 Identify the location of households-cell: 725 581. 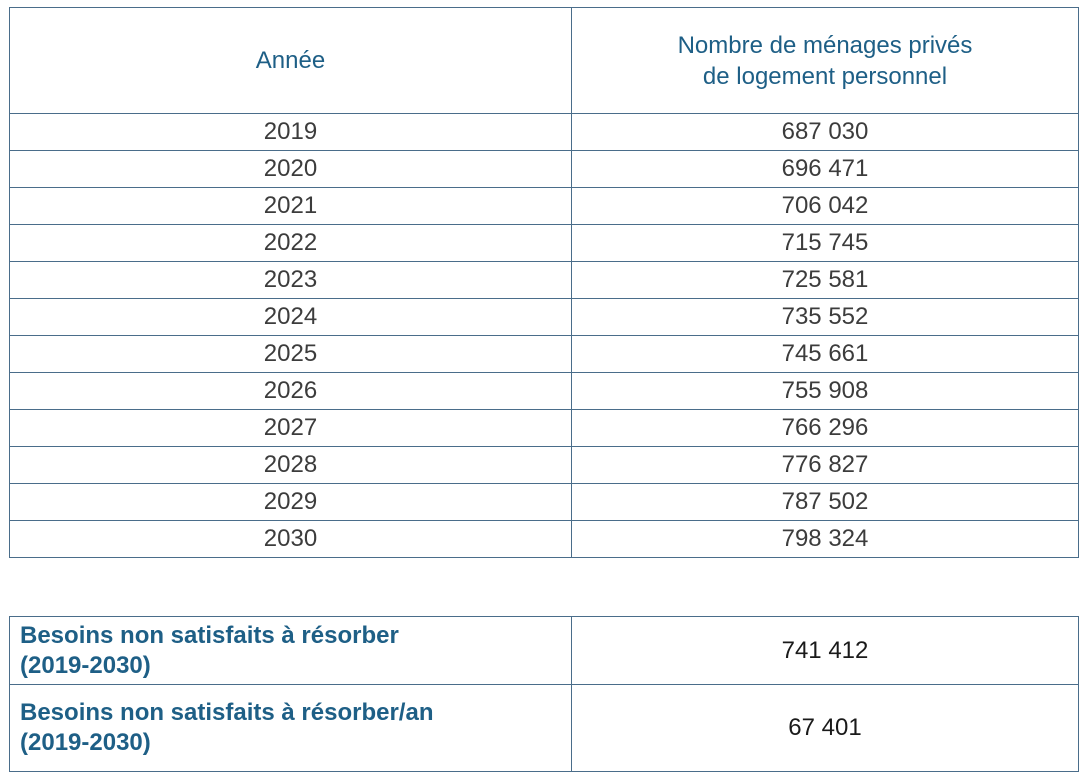
(825, 280).